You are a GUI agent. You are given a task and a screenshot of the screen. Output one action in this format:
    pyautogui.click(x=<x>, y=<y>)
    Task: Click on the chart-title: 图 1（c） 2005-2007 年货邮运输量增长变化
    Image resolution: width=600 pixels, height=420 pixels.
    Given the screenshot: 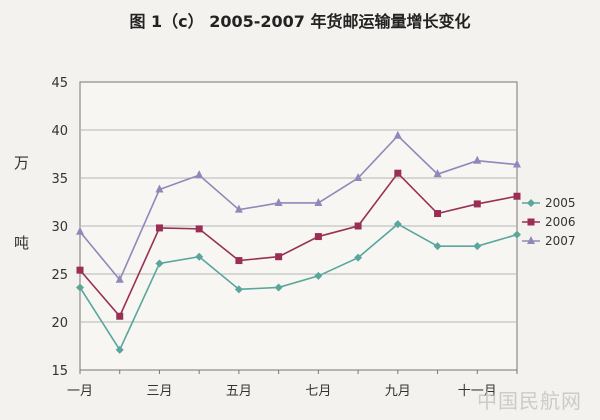 What is the action you would take?
    pyautogui.click(x=300, y=21)
    